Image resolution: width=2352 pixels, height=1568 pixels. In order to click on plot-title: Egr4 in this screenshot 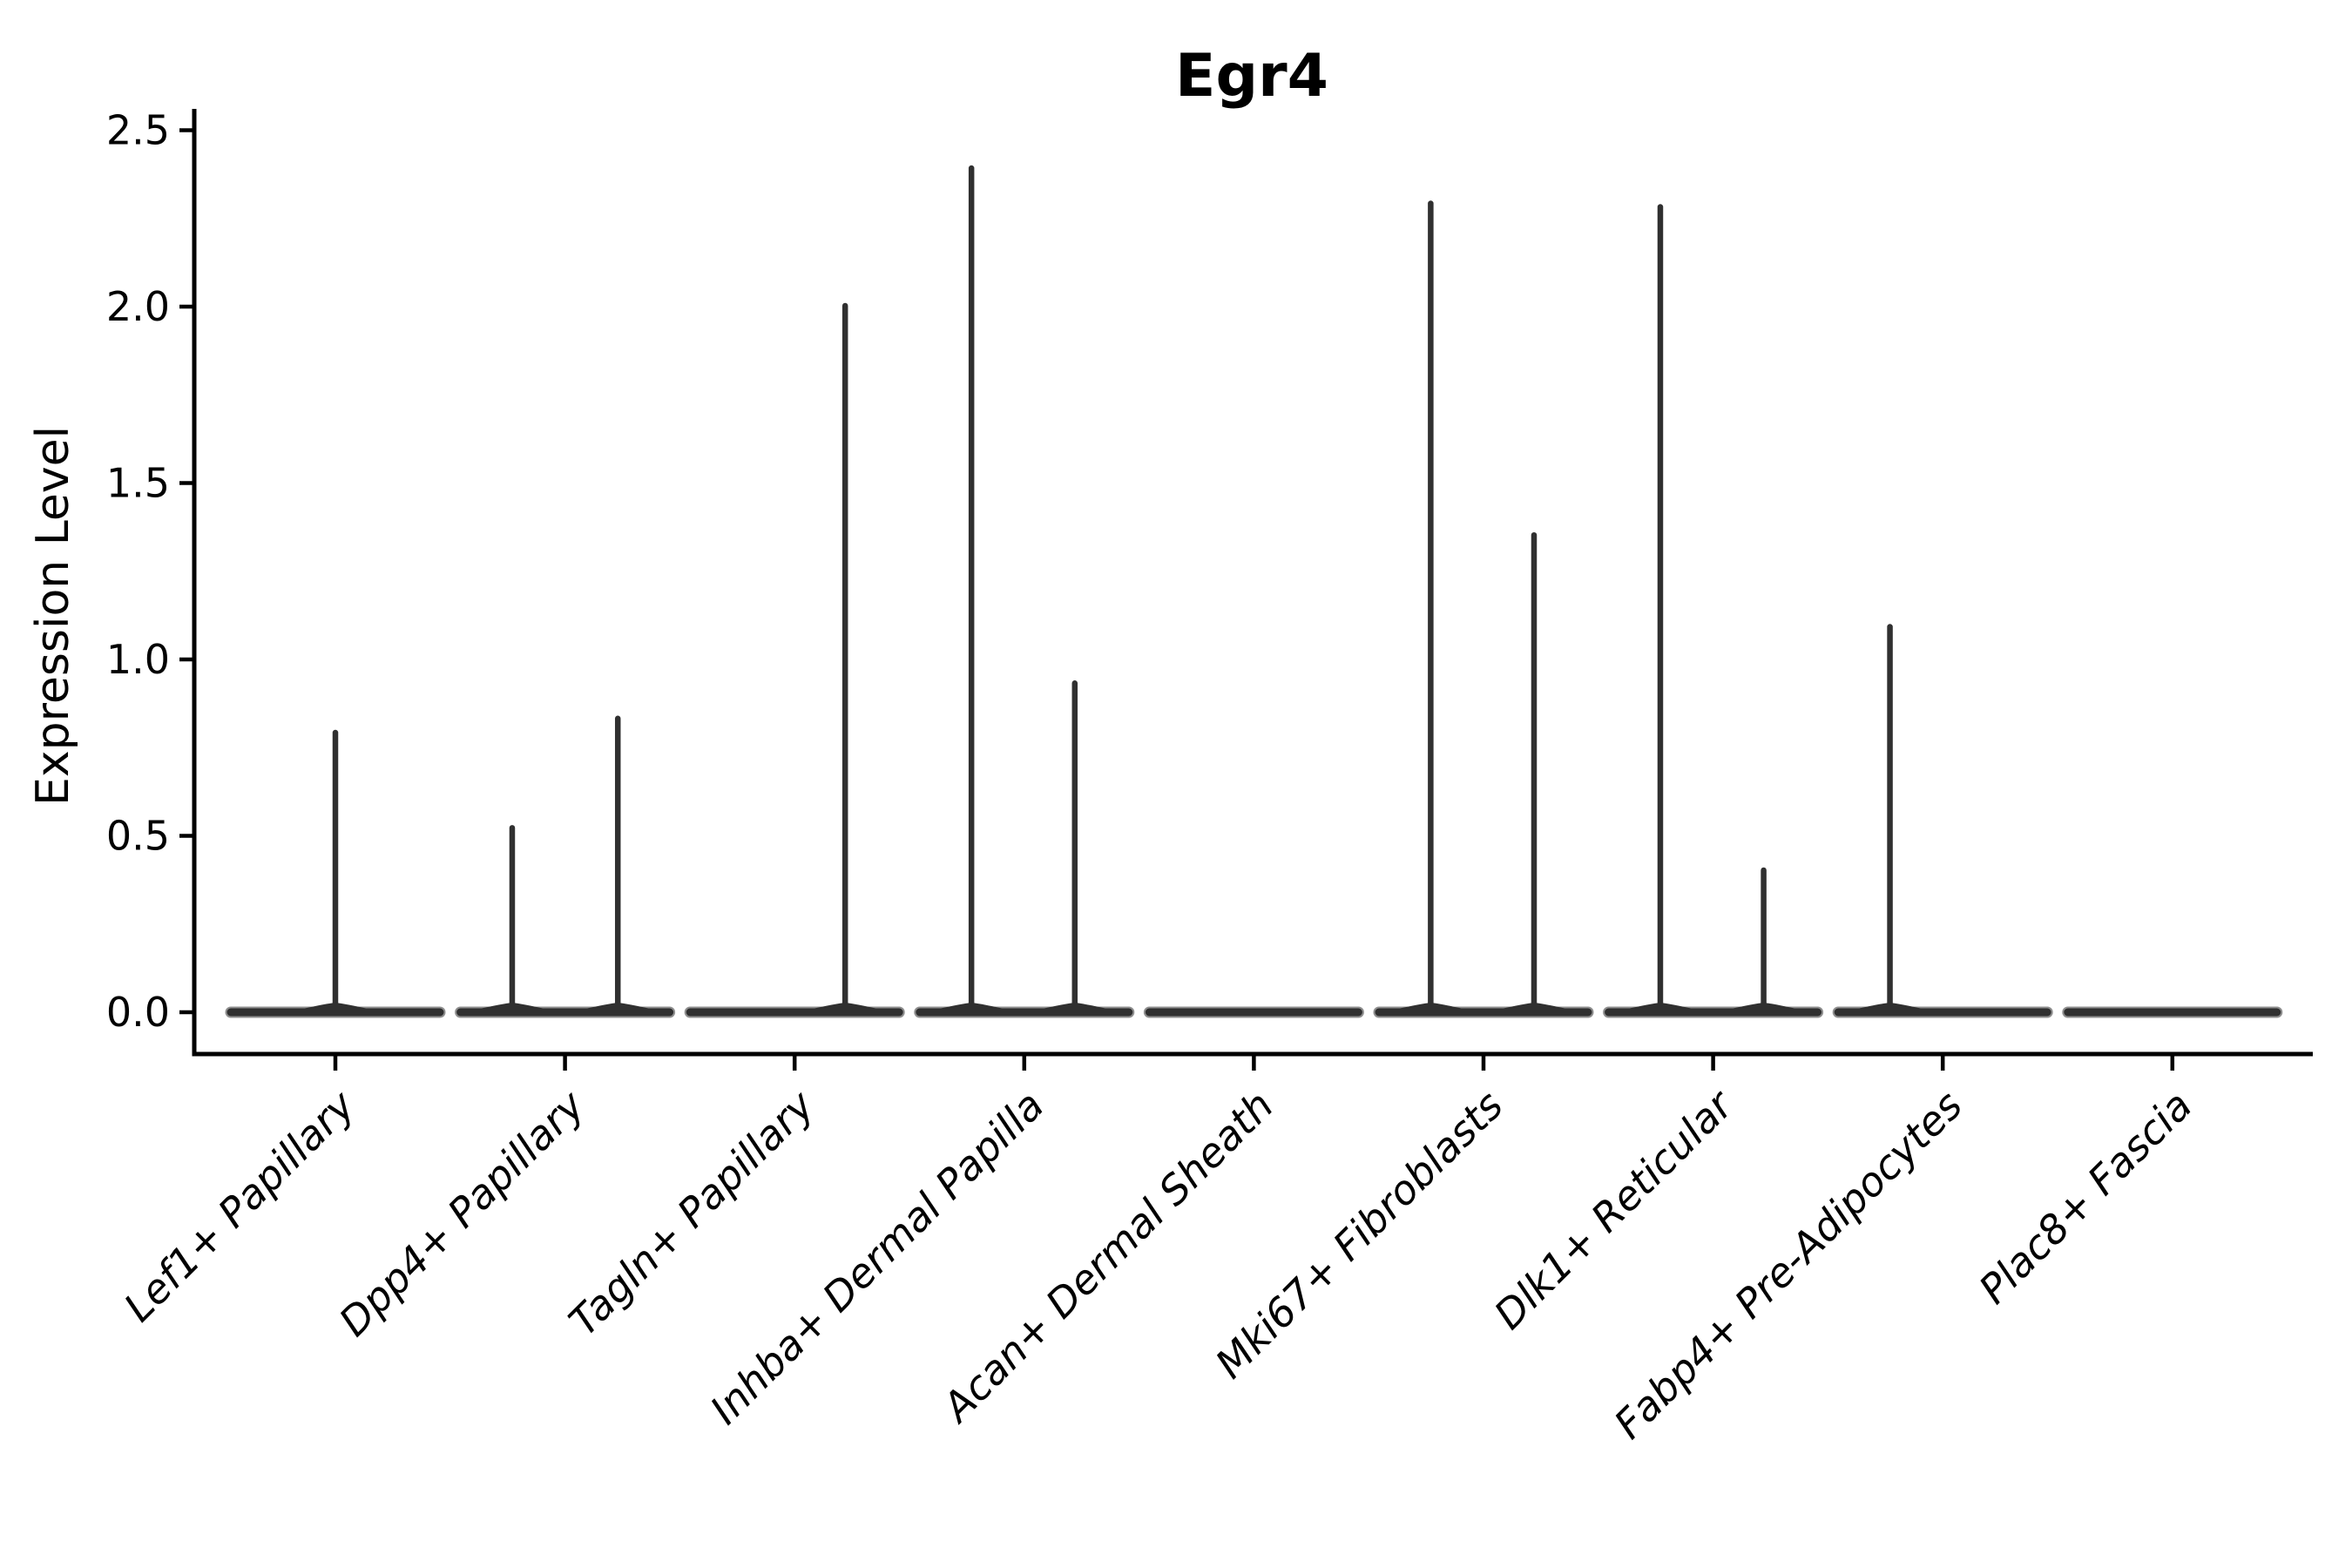, I will do `click(1251, 76)`.